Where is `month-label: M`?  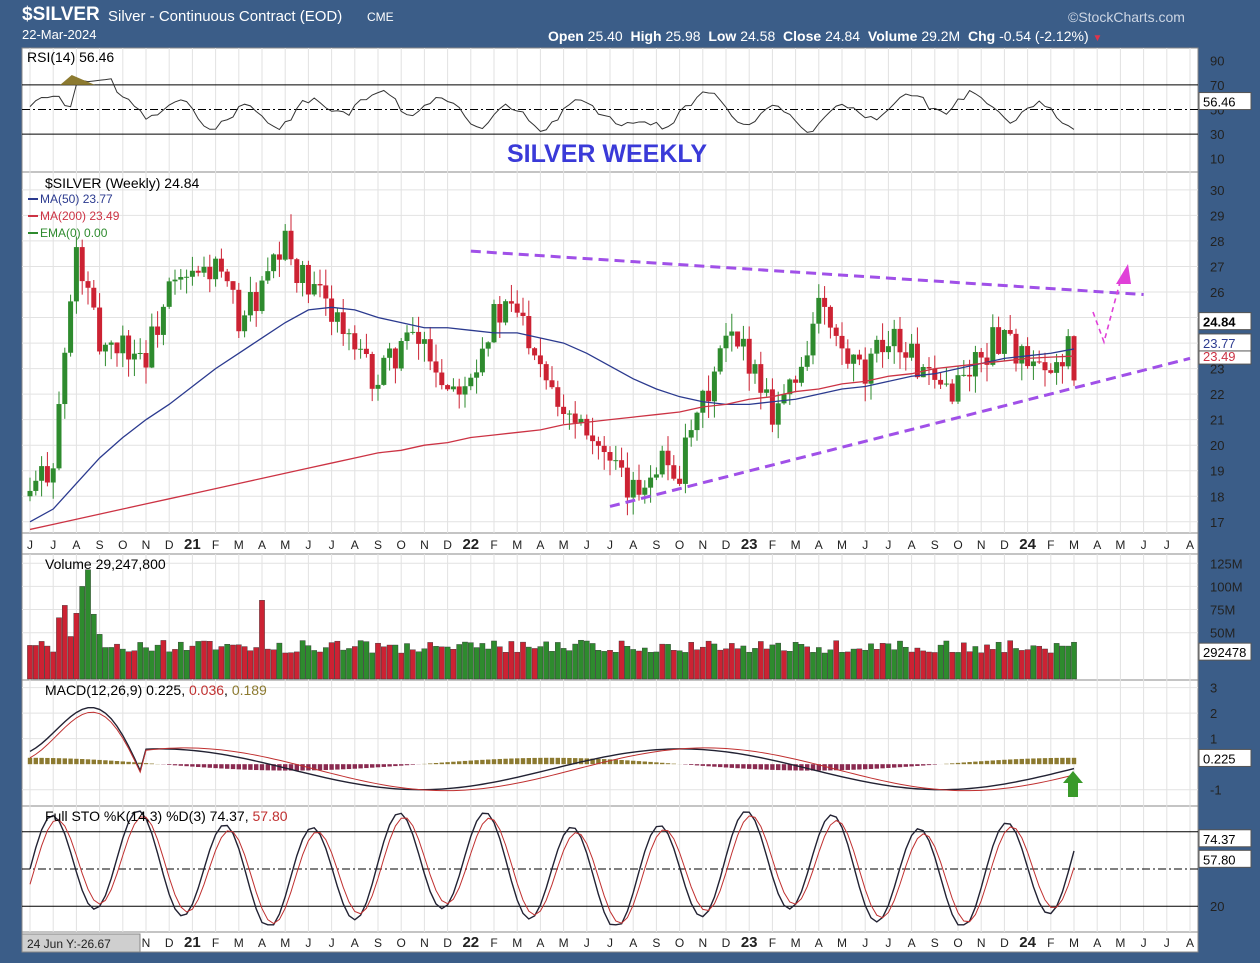 month-label: M is located at coordinates (239, 545).